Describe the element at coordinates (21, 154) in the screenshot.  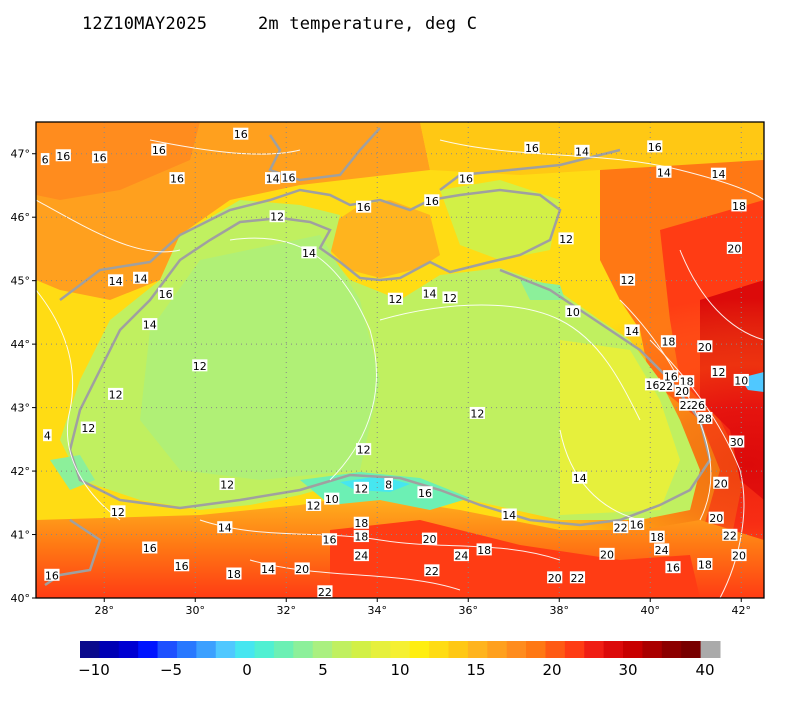
I see `lat-tick-label: 47°` at that location.